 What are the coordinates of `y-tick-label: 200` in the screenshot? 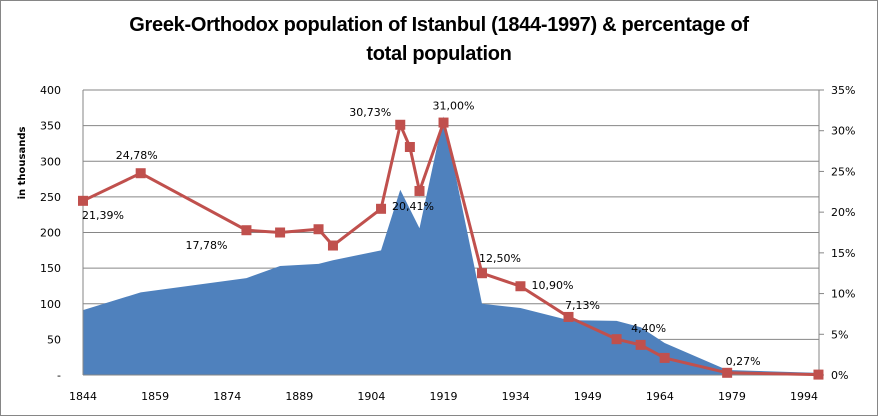 It's located at (50, 233).